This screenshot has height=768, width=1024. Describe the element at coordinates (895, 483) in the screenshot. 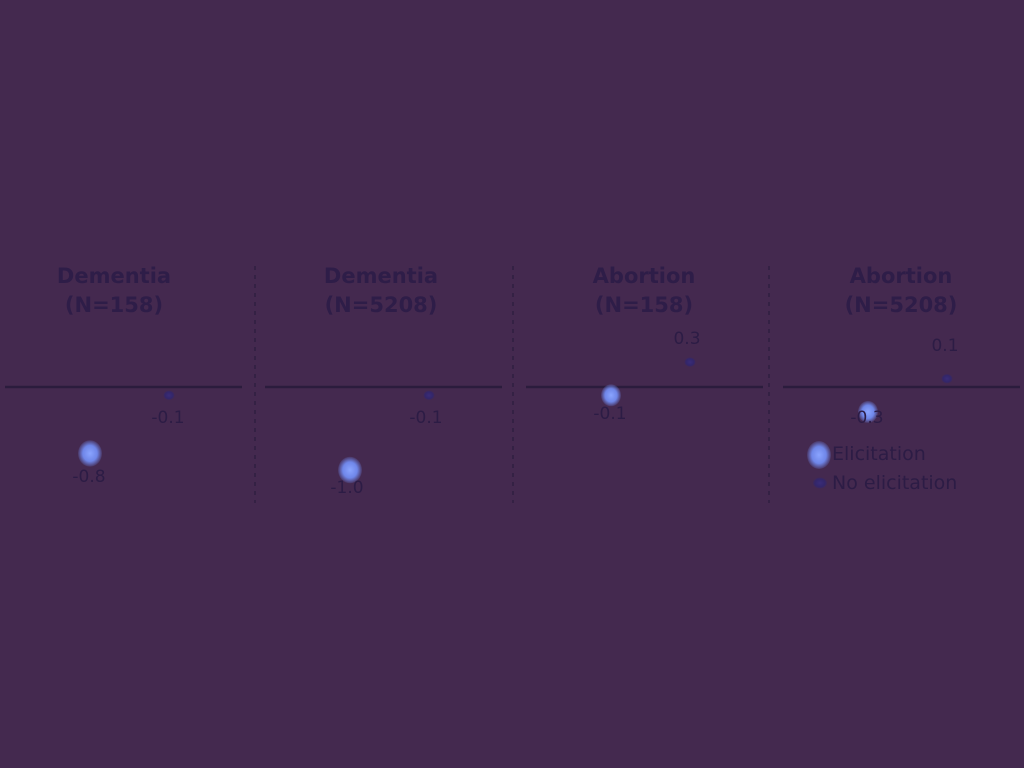

I see `legend-no-elicitation-label: No elicitation` at that location.